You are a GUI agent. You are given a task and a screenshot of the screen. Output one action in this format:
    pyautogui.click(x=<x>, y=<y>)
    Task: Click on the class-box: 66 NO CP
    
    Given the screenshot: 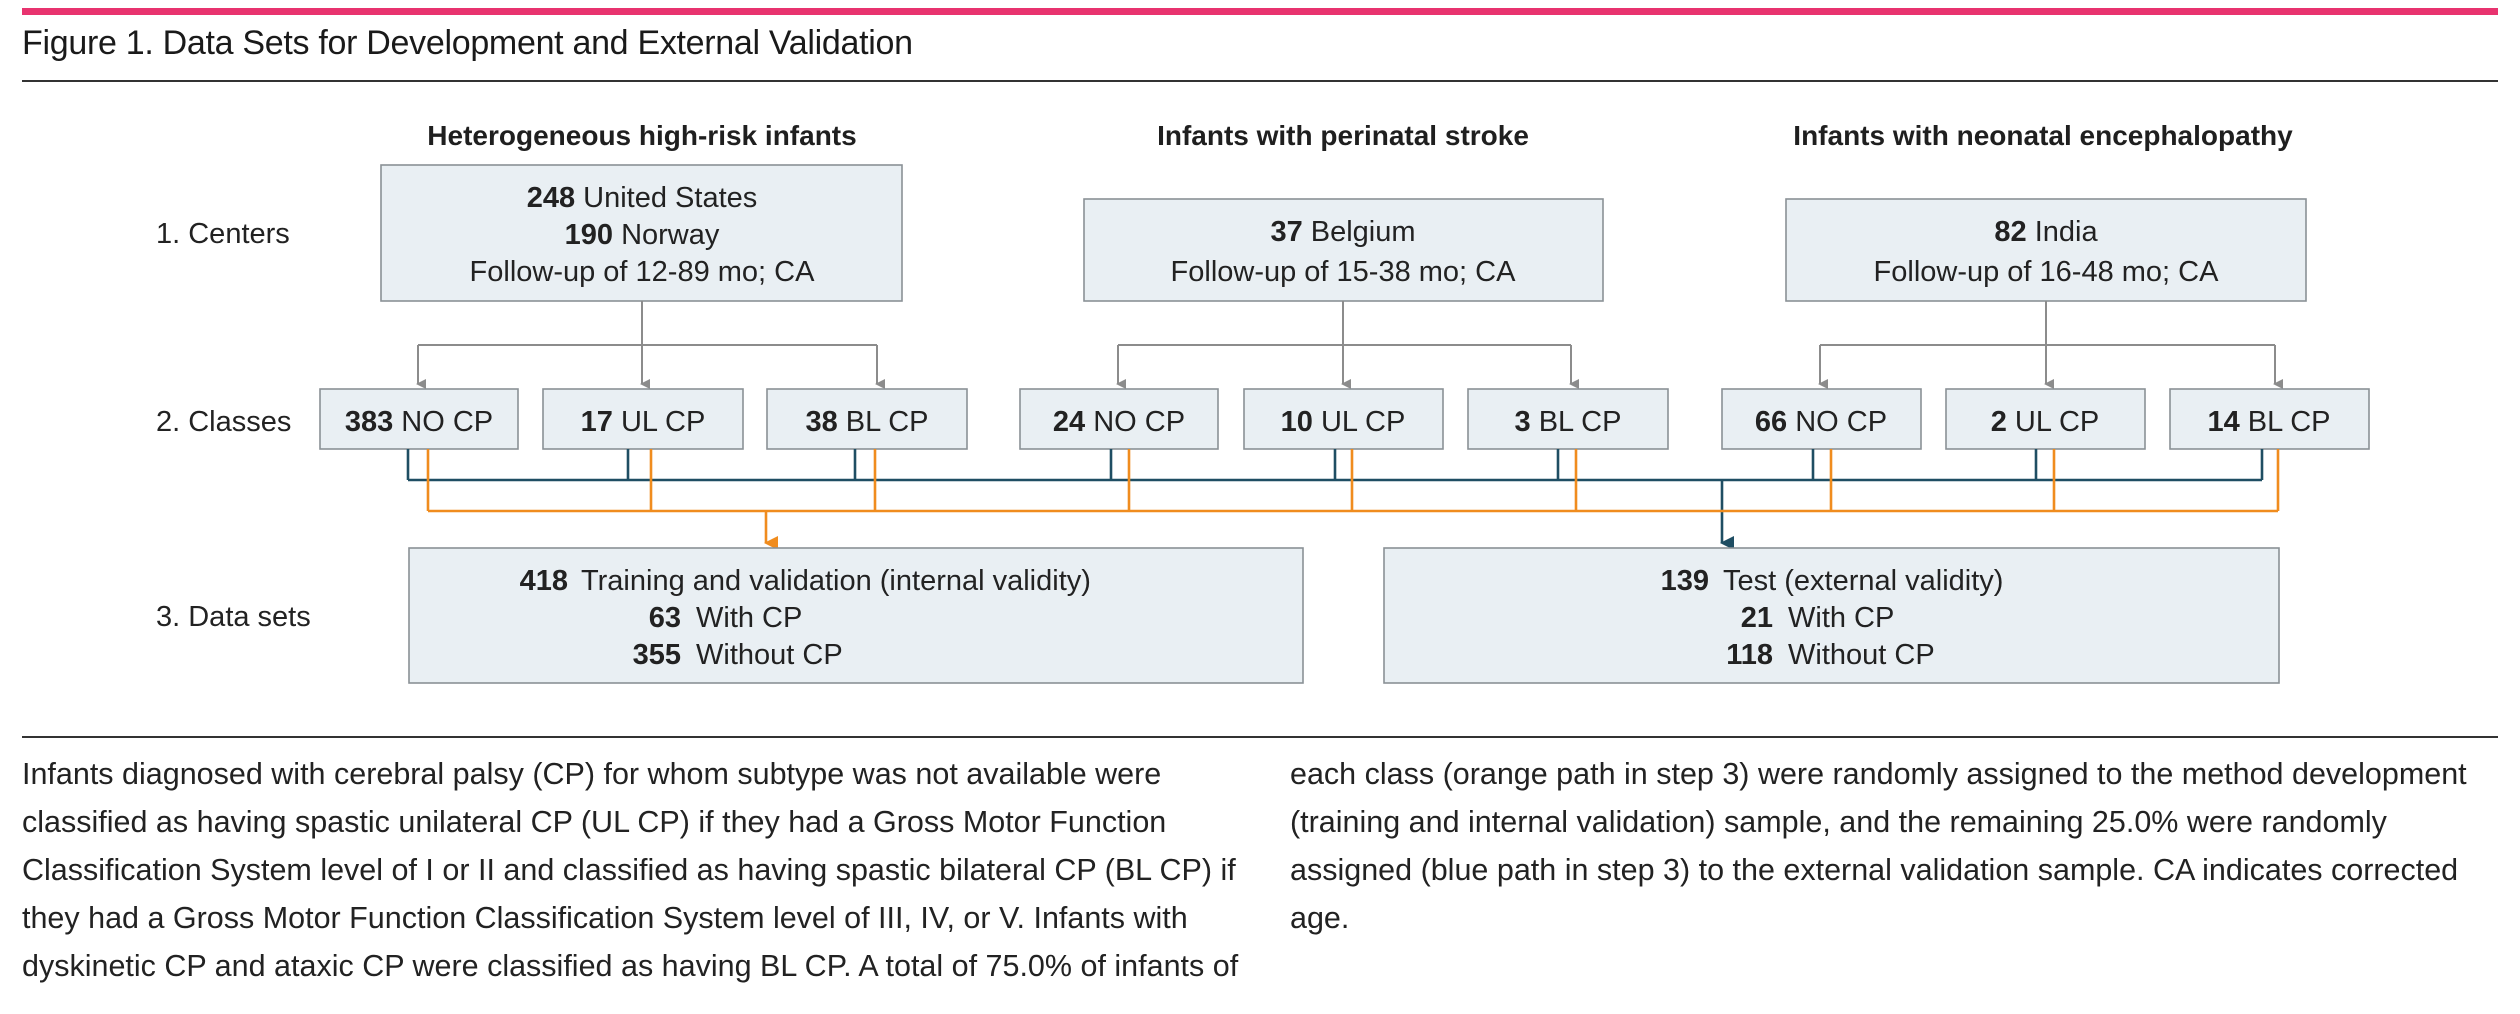 What is the action you would take?
    pyautogui.click(x=1821, y=419)
    